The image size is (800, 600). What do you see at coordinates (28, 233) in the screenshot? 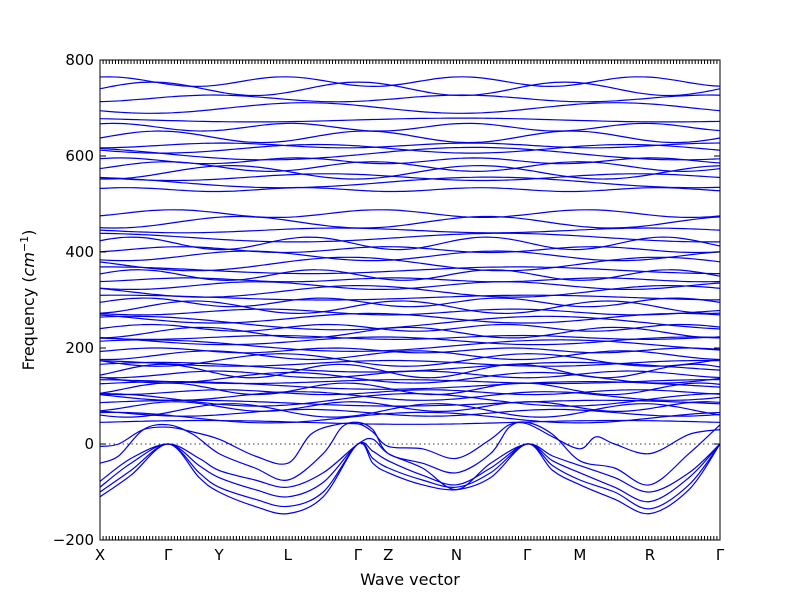
I see `y-axis-label-close: )` at bounding box center [28, 233].